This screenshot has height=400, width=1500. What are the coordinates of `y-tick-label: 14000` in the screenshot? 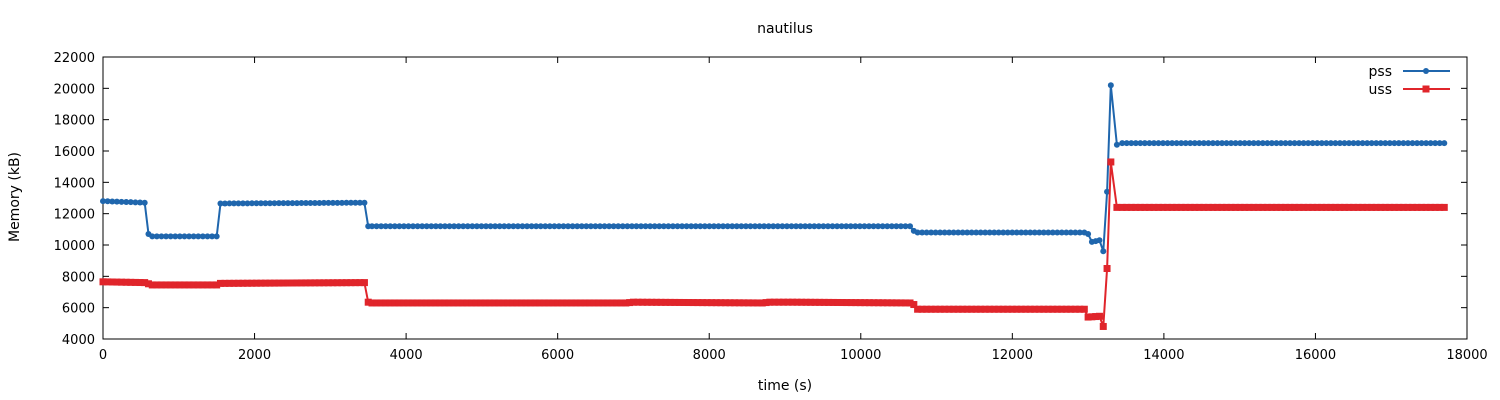 It's located at (74, 183).